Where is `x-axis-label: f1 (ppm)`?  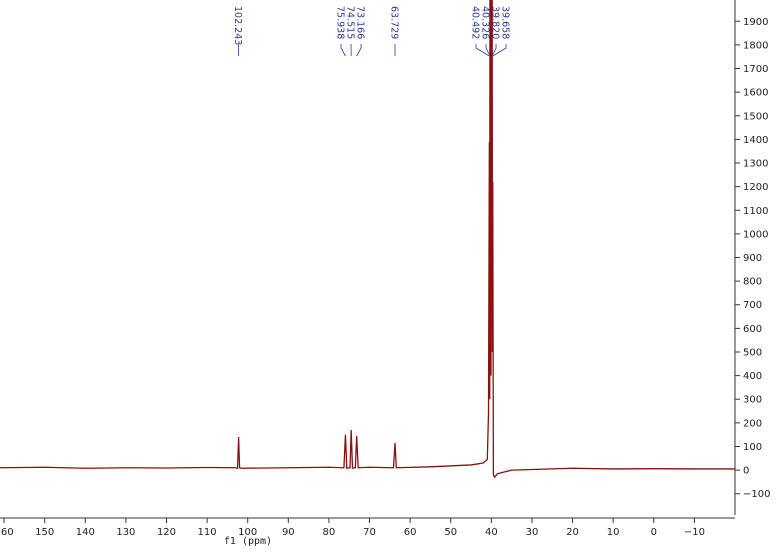 x-axis-label: f1 (ppm) is located at coordinates (248, 541).